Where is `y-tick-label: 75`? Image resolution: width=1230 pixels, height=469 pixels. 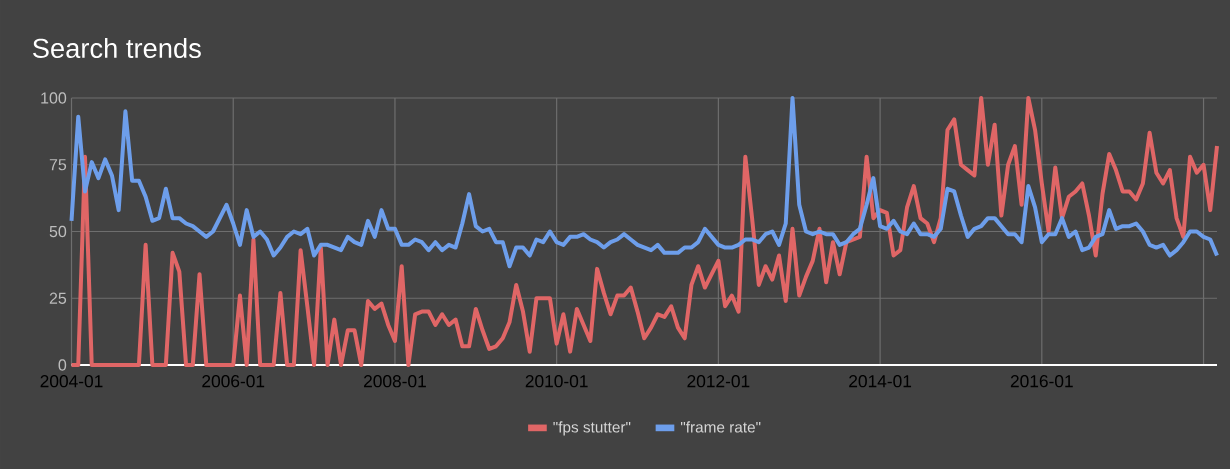 y-tick-label: 75 is located at coordinates (58, 165).